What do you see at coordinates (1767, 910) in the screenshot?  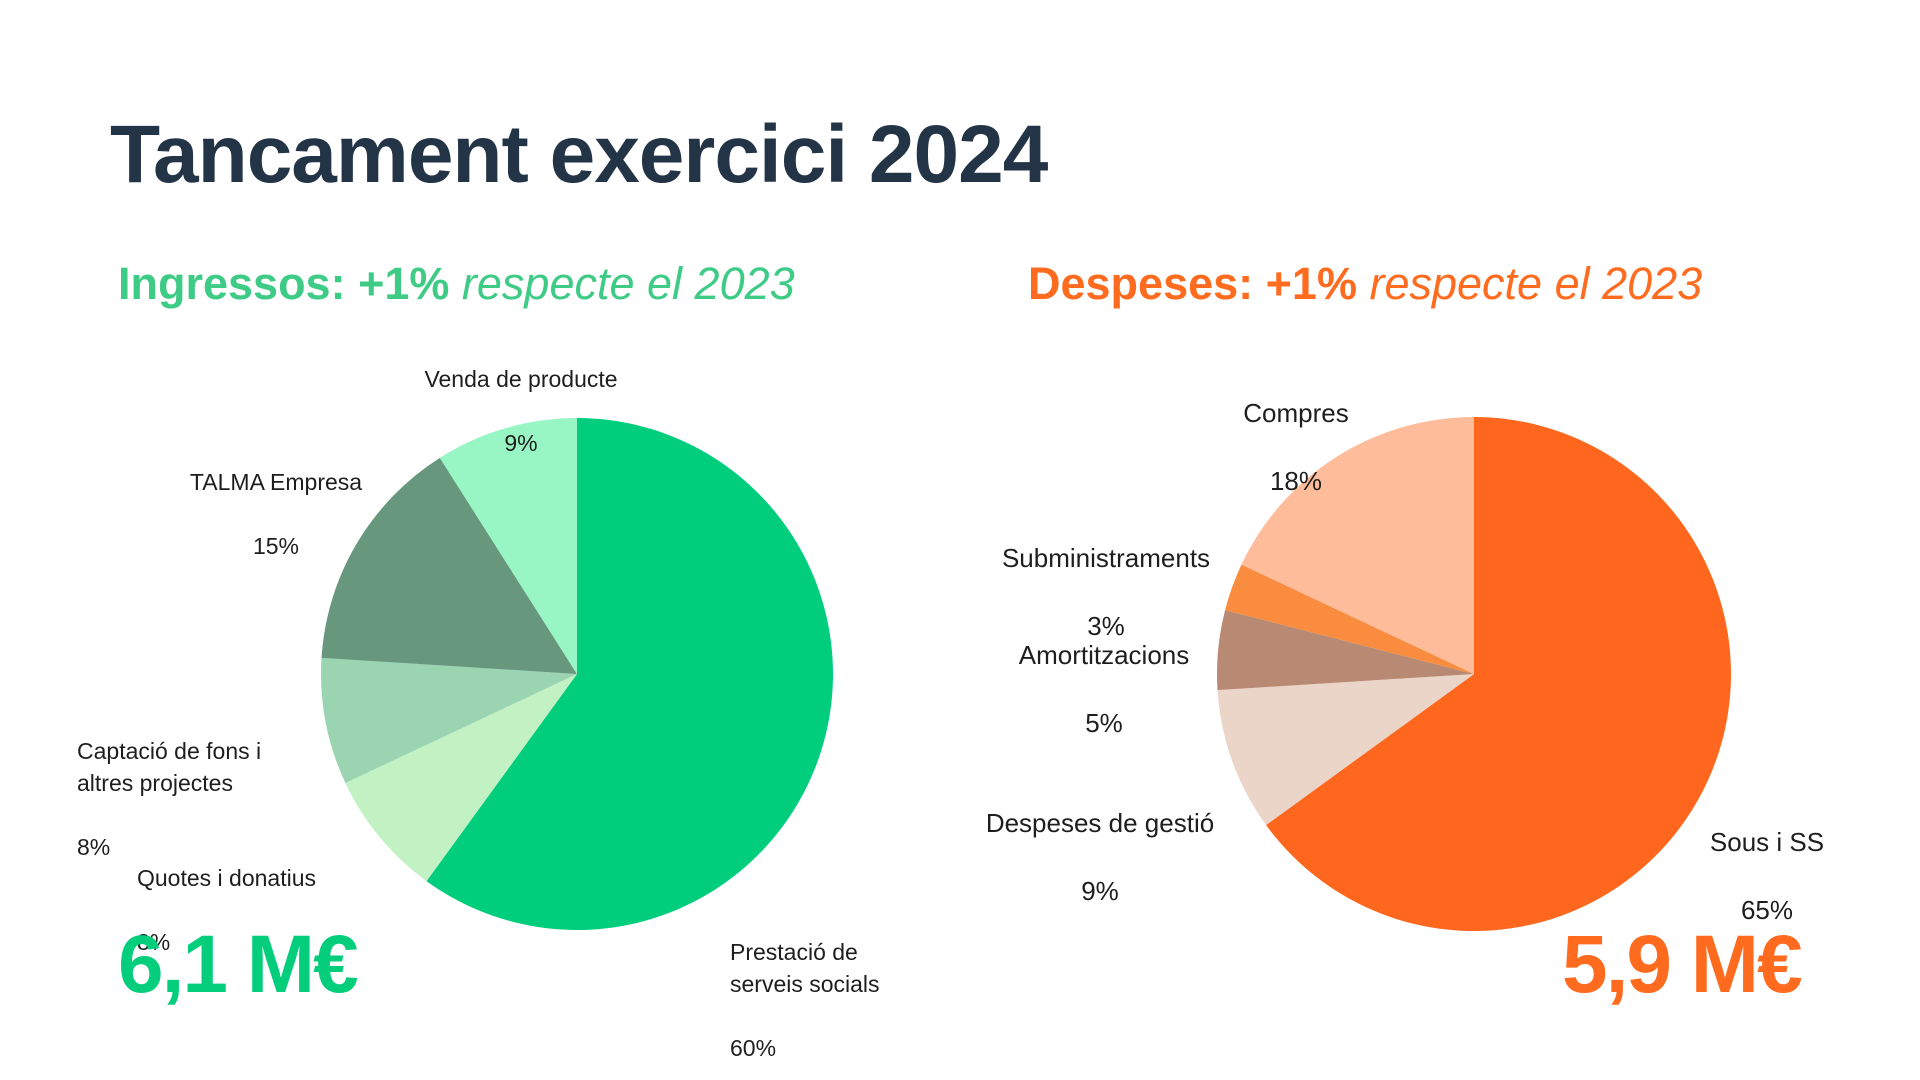 I see `expenses-label-0-pct: 65%` at bounding box center [1767, 910].